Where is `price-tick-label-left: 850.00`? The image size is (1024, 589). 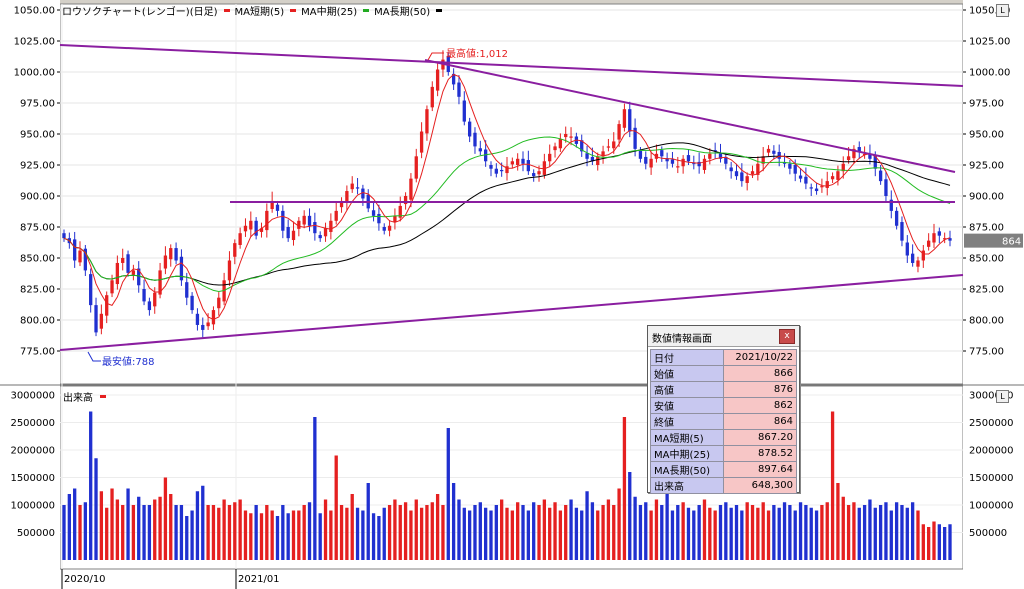
price-tick-label-left: 850.00 is located at coordinates (37, 259).